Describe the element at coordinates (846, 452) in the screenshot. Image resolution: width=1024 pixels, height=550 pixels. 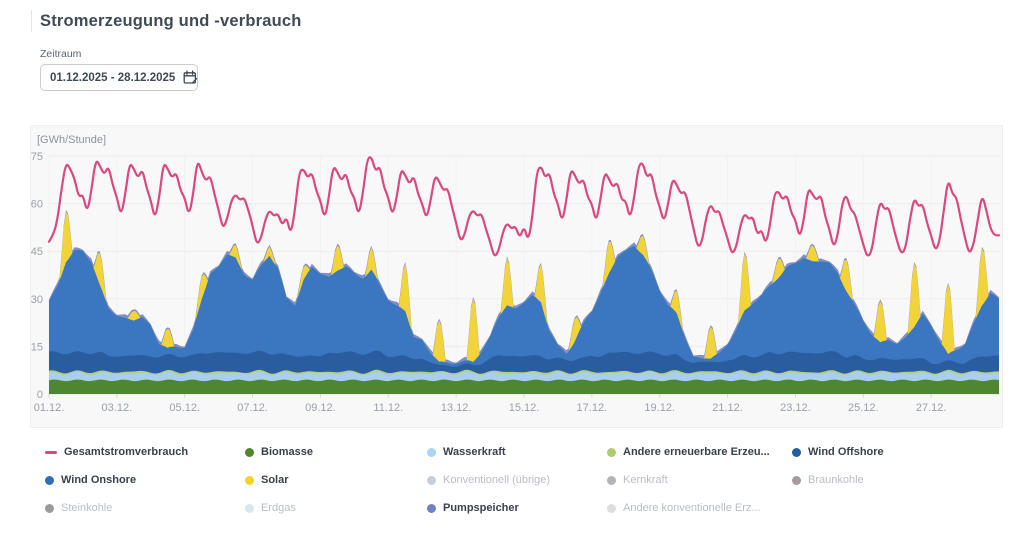
I see `legend-label-wind-offshore: Wind Offshore` at that location.